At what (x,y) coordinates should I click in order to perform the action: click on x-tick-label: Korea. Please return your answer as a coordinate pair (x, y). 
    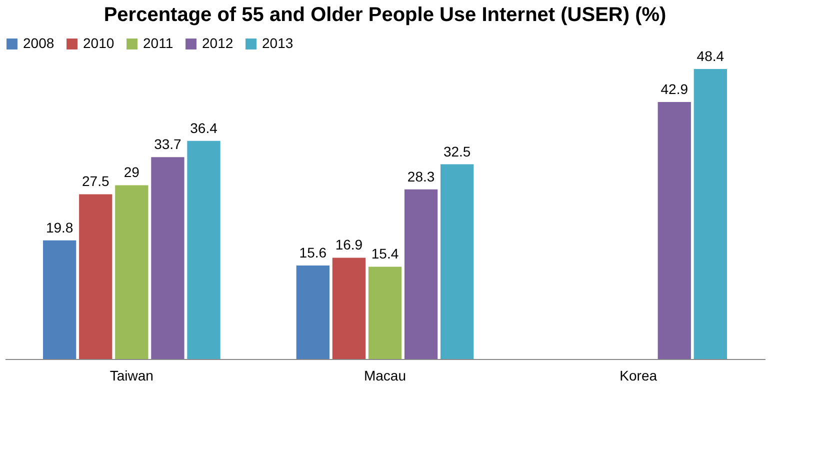
    Looking at the image, I should click on (639, 376).